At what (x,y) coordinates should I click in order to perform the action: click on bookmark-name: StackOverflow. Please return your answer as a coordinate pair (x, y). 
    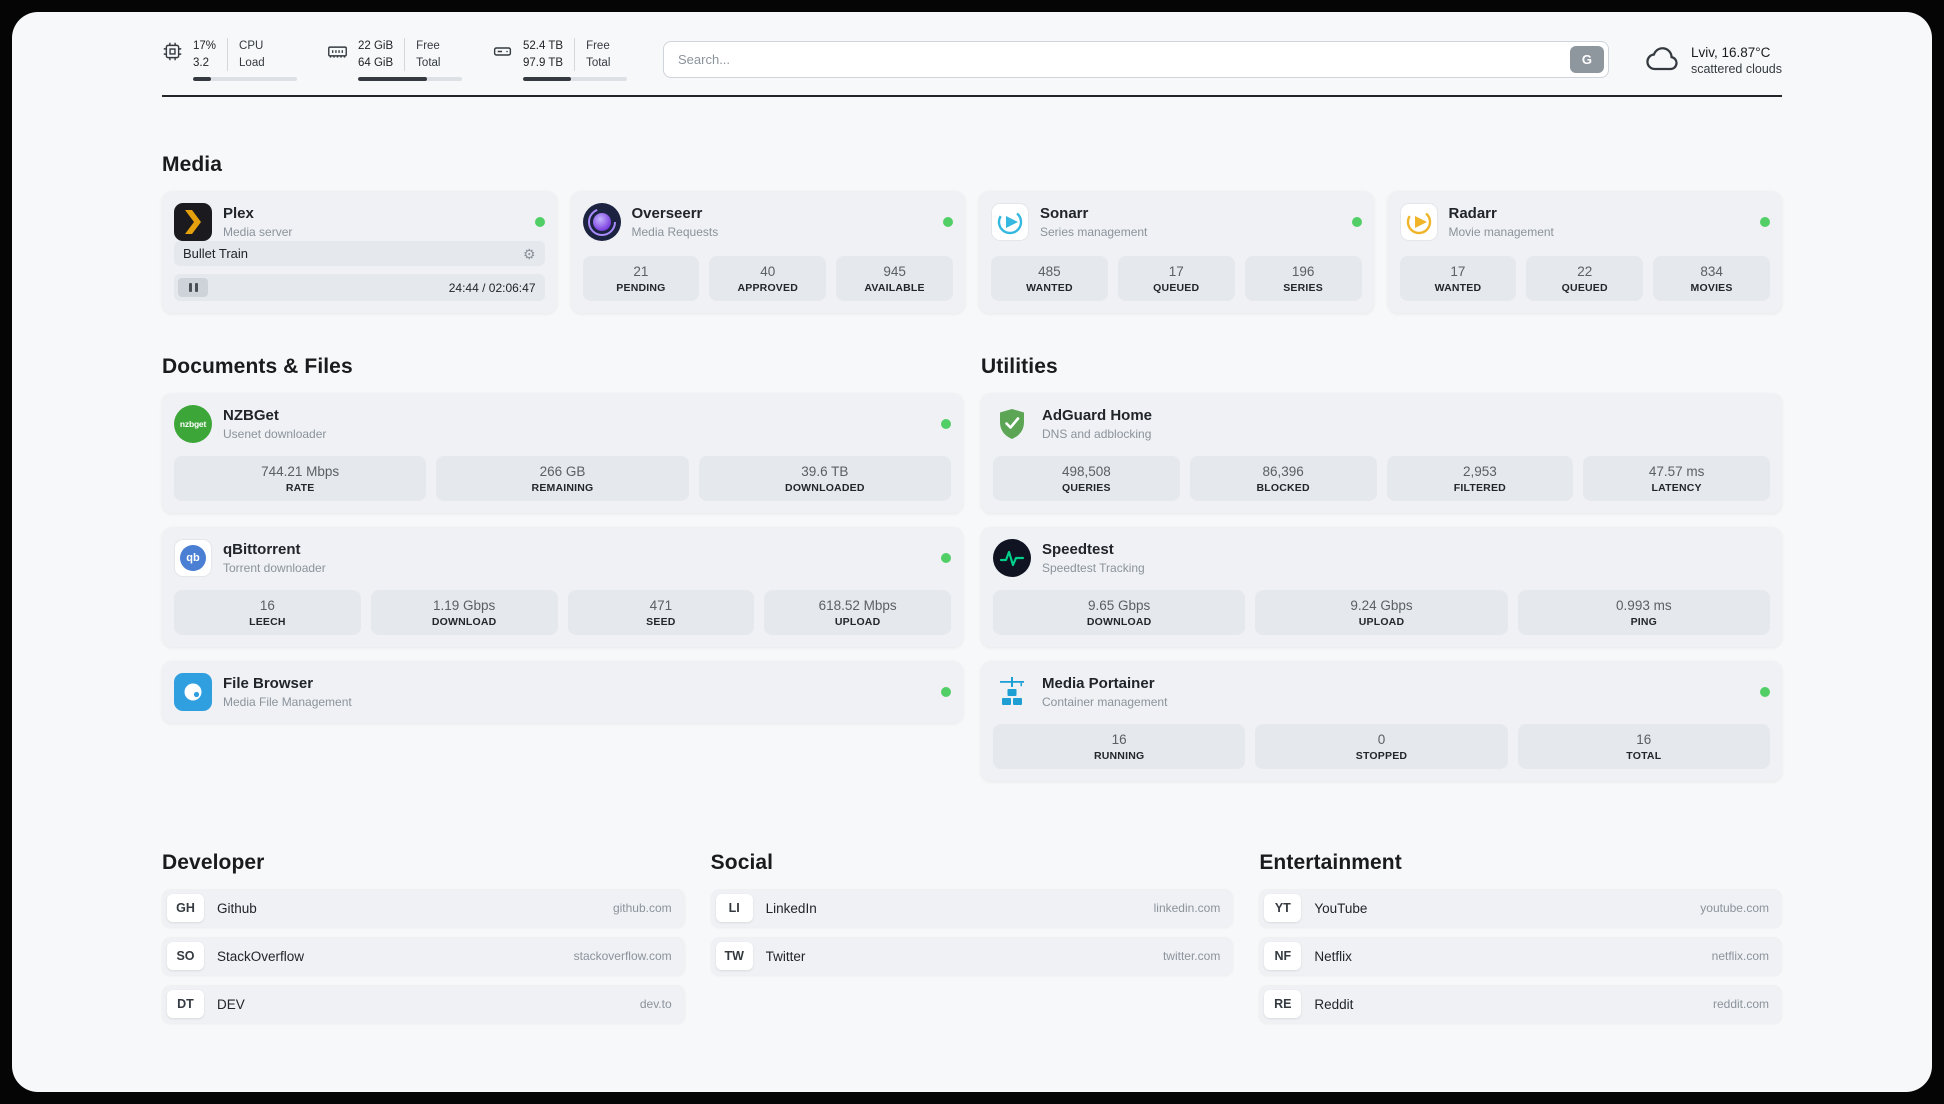
    Looking at the image, I should click on (261, 956).